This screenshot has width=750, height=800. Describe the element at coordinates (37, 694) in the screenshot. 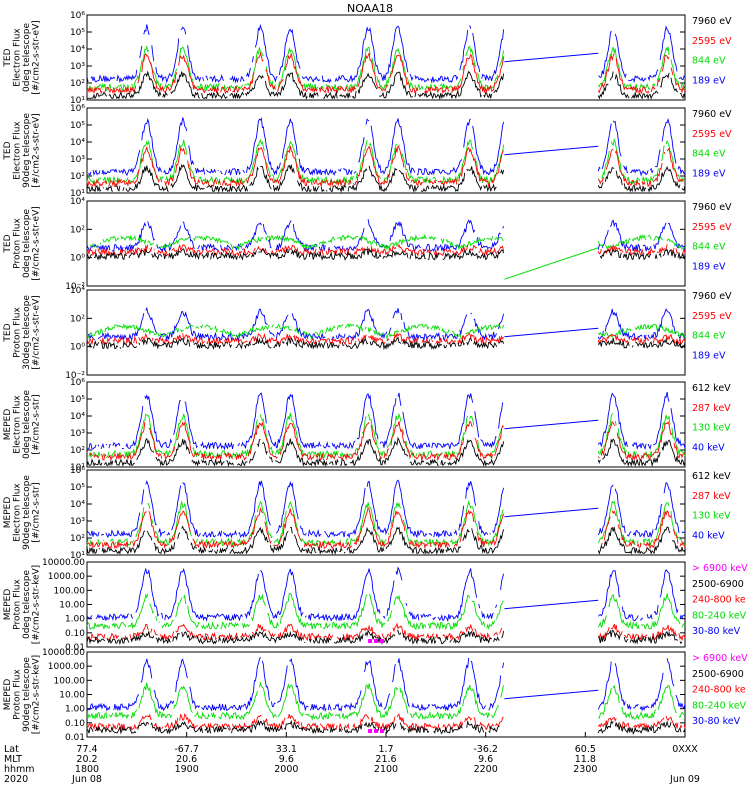

I see `y-axis-label-line: [#/cm2-s-str-keV]` at that location.